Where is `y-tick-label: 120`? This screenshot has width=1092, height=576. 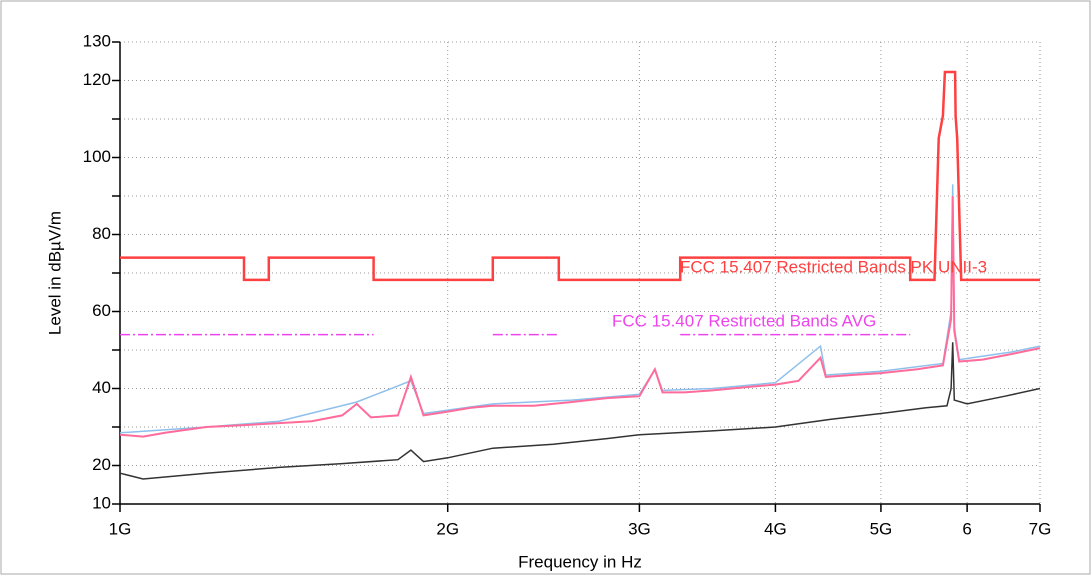 y-tick-label: 120 is located at coordinates (97, 79).